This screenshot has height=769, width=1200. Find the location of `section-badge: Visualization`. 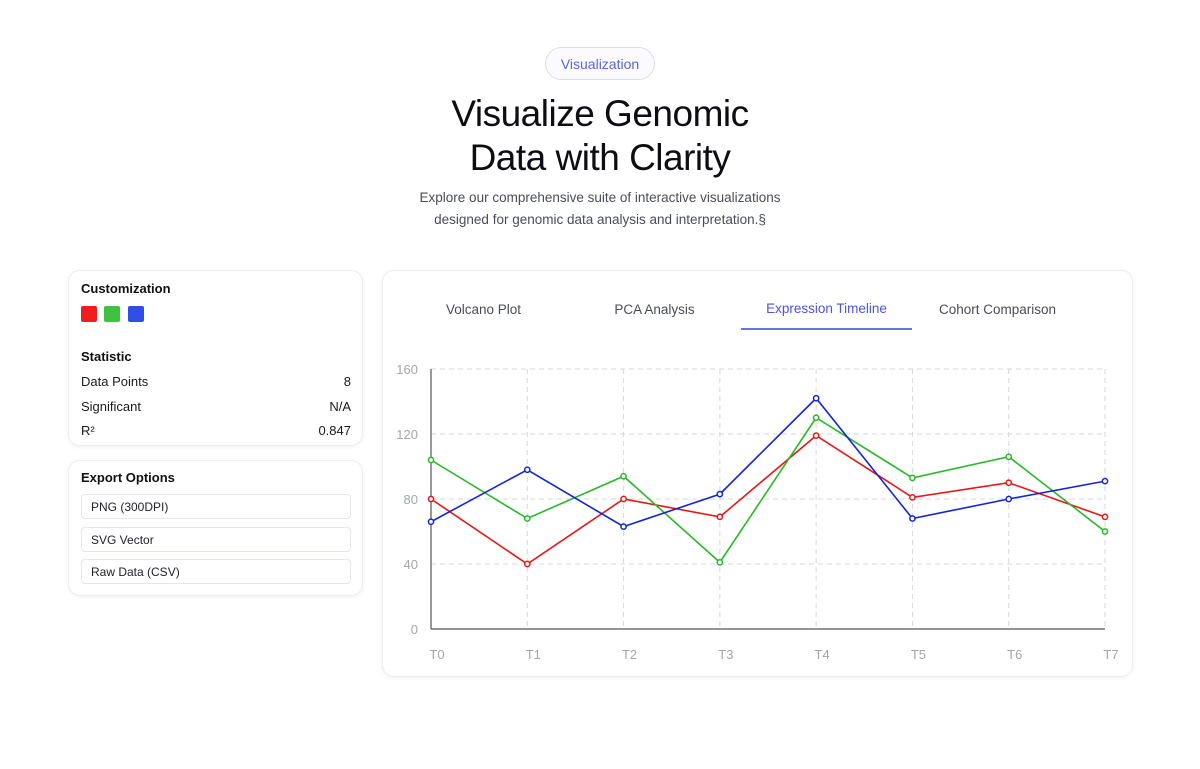

section-badge: Visualization is located at coordinates (600, 63).